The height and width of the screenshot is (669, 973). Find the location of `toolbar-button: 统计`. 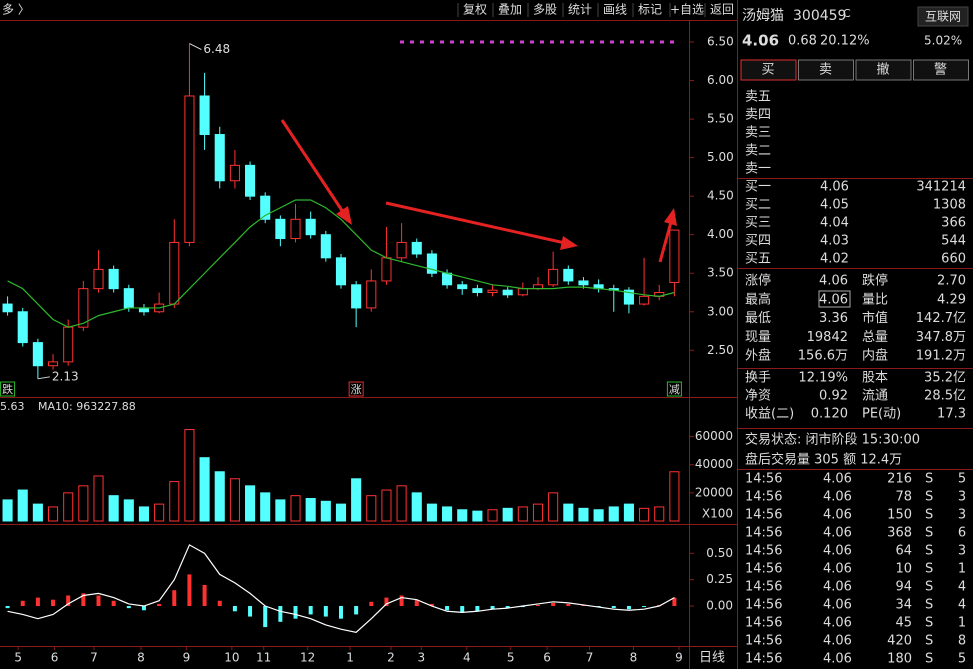

toolbar-button: 统计 is located at coordinates (580, 10).